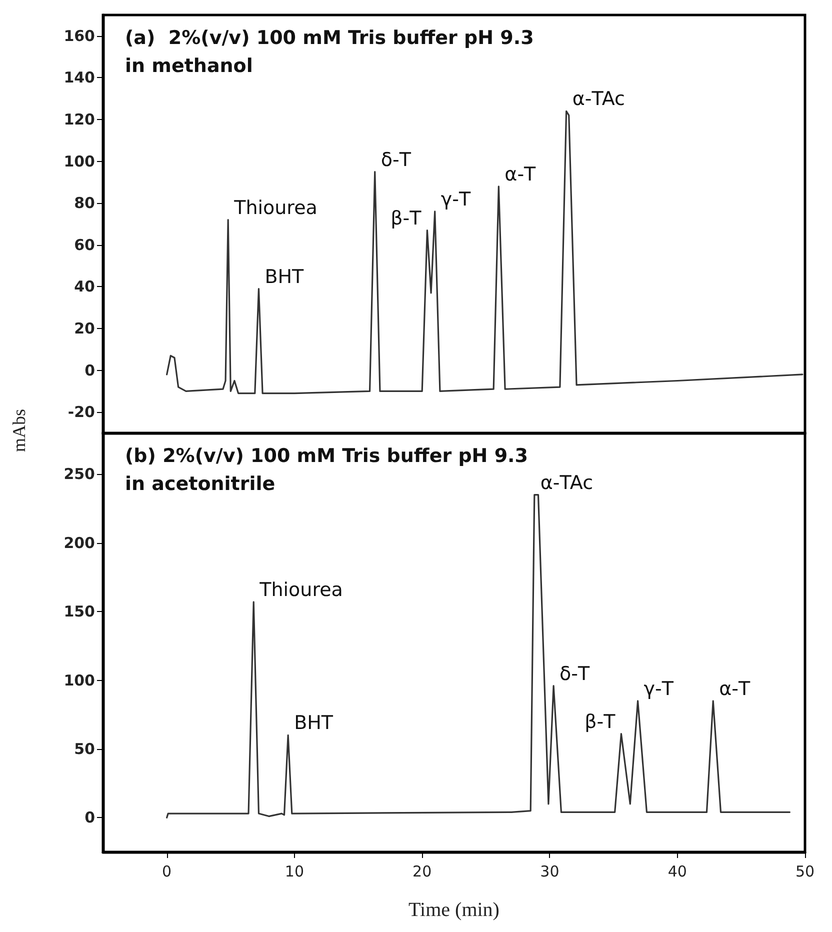 Image resolution: width=832 pixels, height=932 pixels. What do you see at coordinates (167, 871) in the screenshot?
I see `x-tick-label: 0` at bounding box center [167, 871].